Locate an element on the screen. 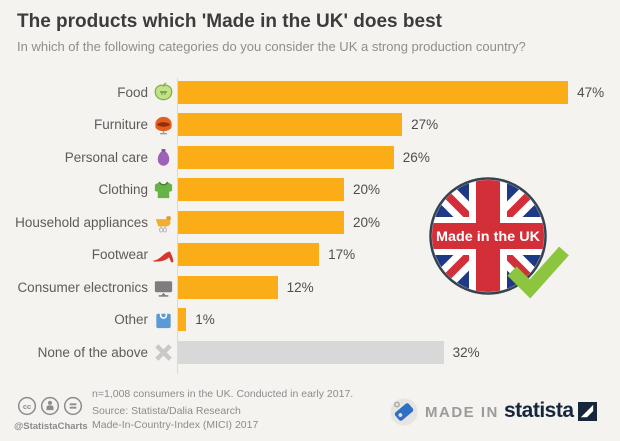 Image resolution: width=620 pixels, height=441 pixels. made-in-logo: MADE IN is located at coordinates (443, 412).